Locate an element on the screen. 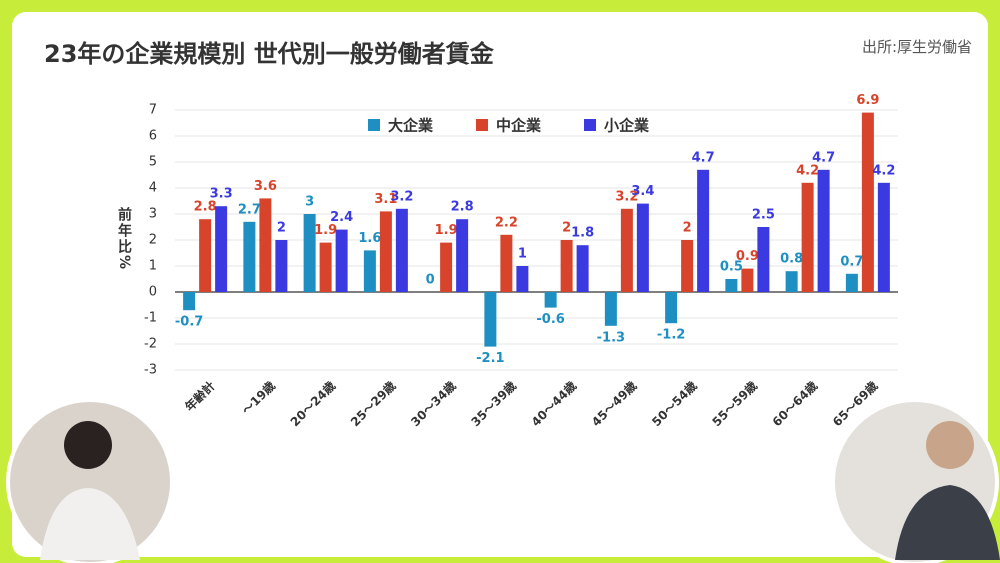 The height and width of the screenshot is (563, 1000). data-label: 2.4 is located at coordinates (341, 217).